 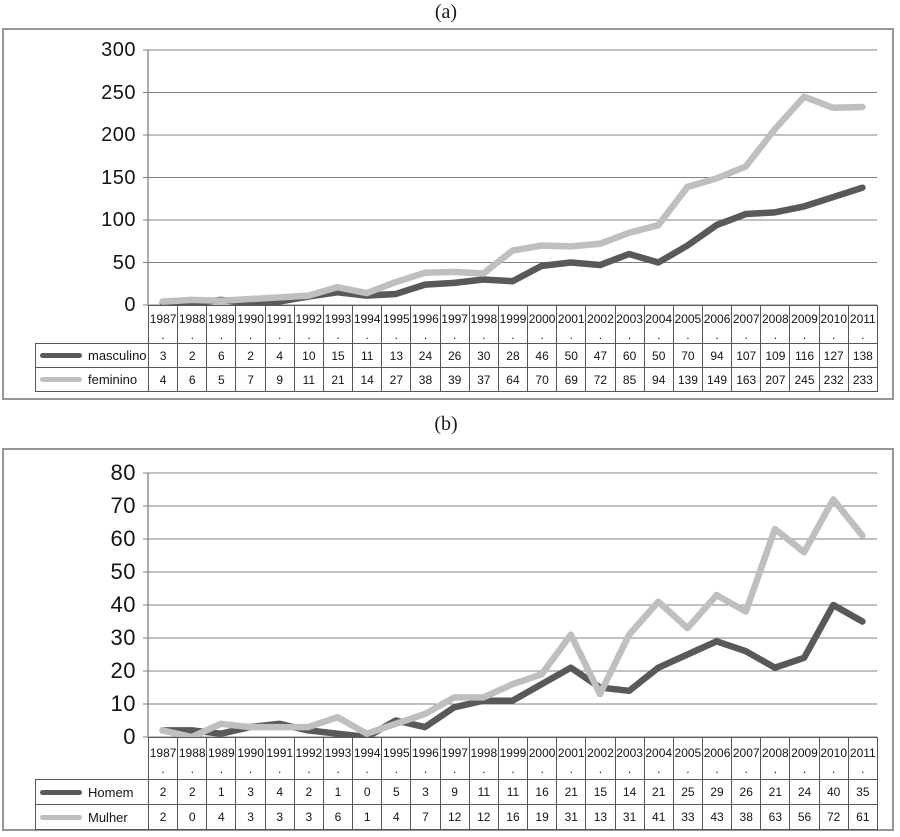 I want to click on year-header-cell: 2007., so click(x=746, y=324).